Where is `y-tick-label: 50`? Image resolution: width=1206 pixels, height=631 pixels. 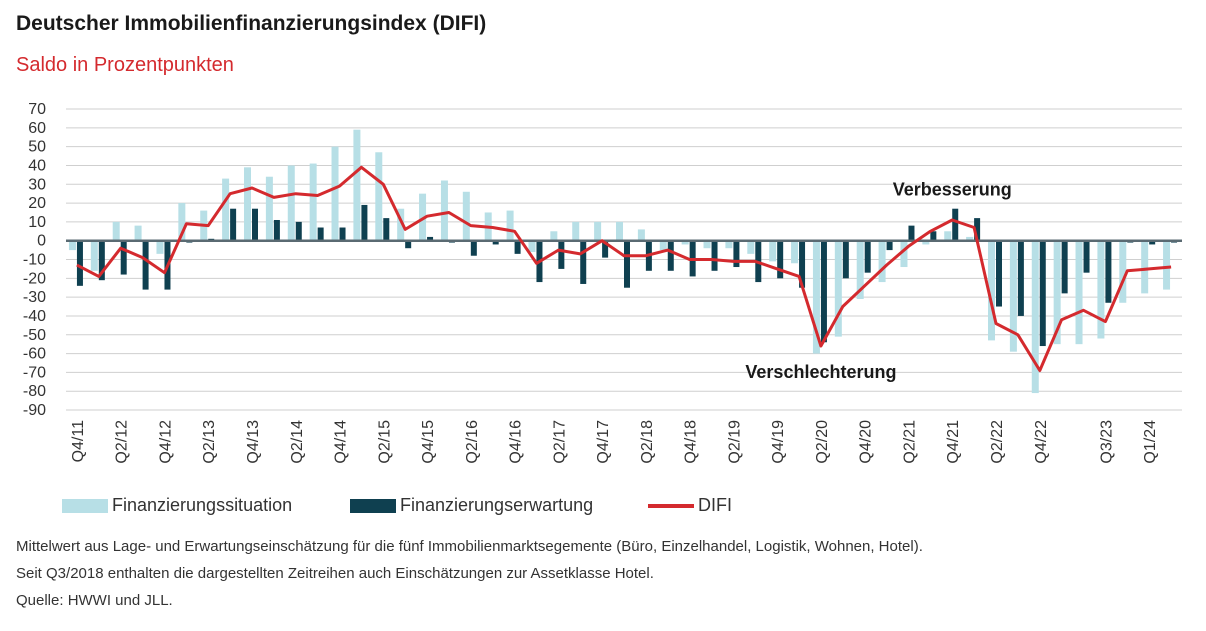
y-tick-label: 50 is located at coordinates (37, 147).